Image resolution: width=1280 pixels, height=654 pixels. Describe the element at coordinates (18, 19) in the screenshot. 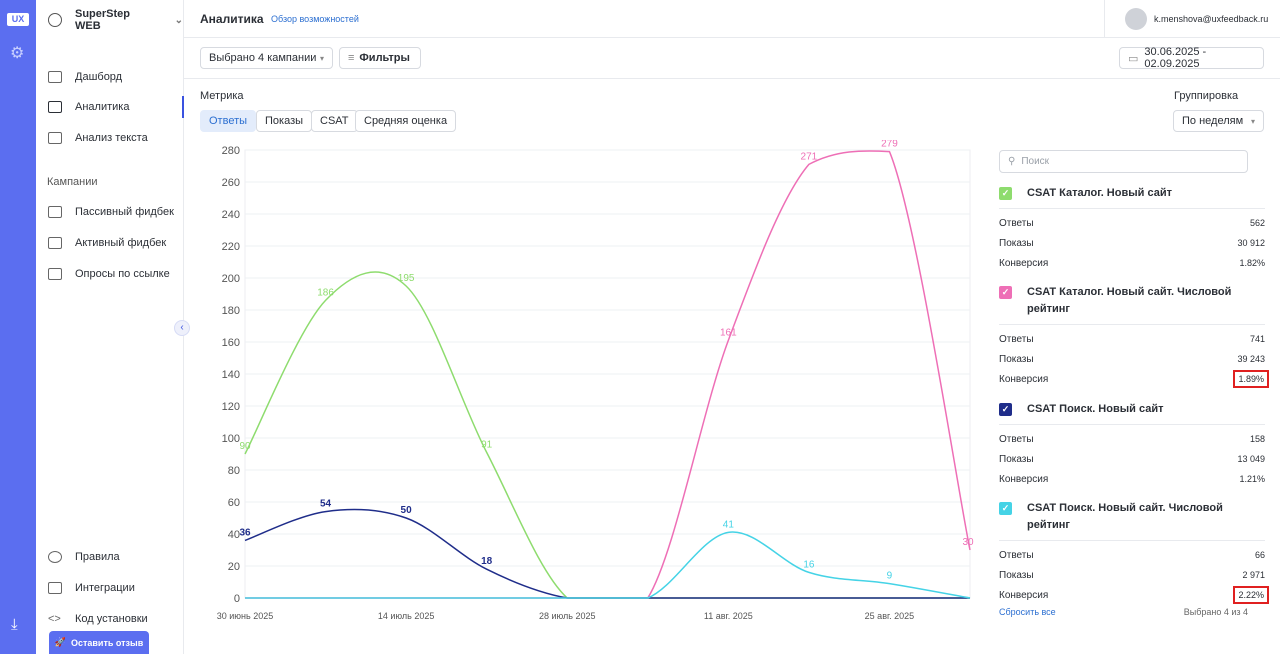

I see `app-logo: UX` at that location.